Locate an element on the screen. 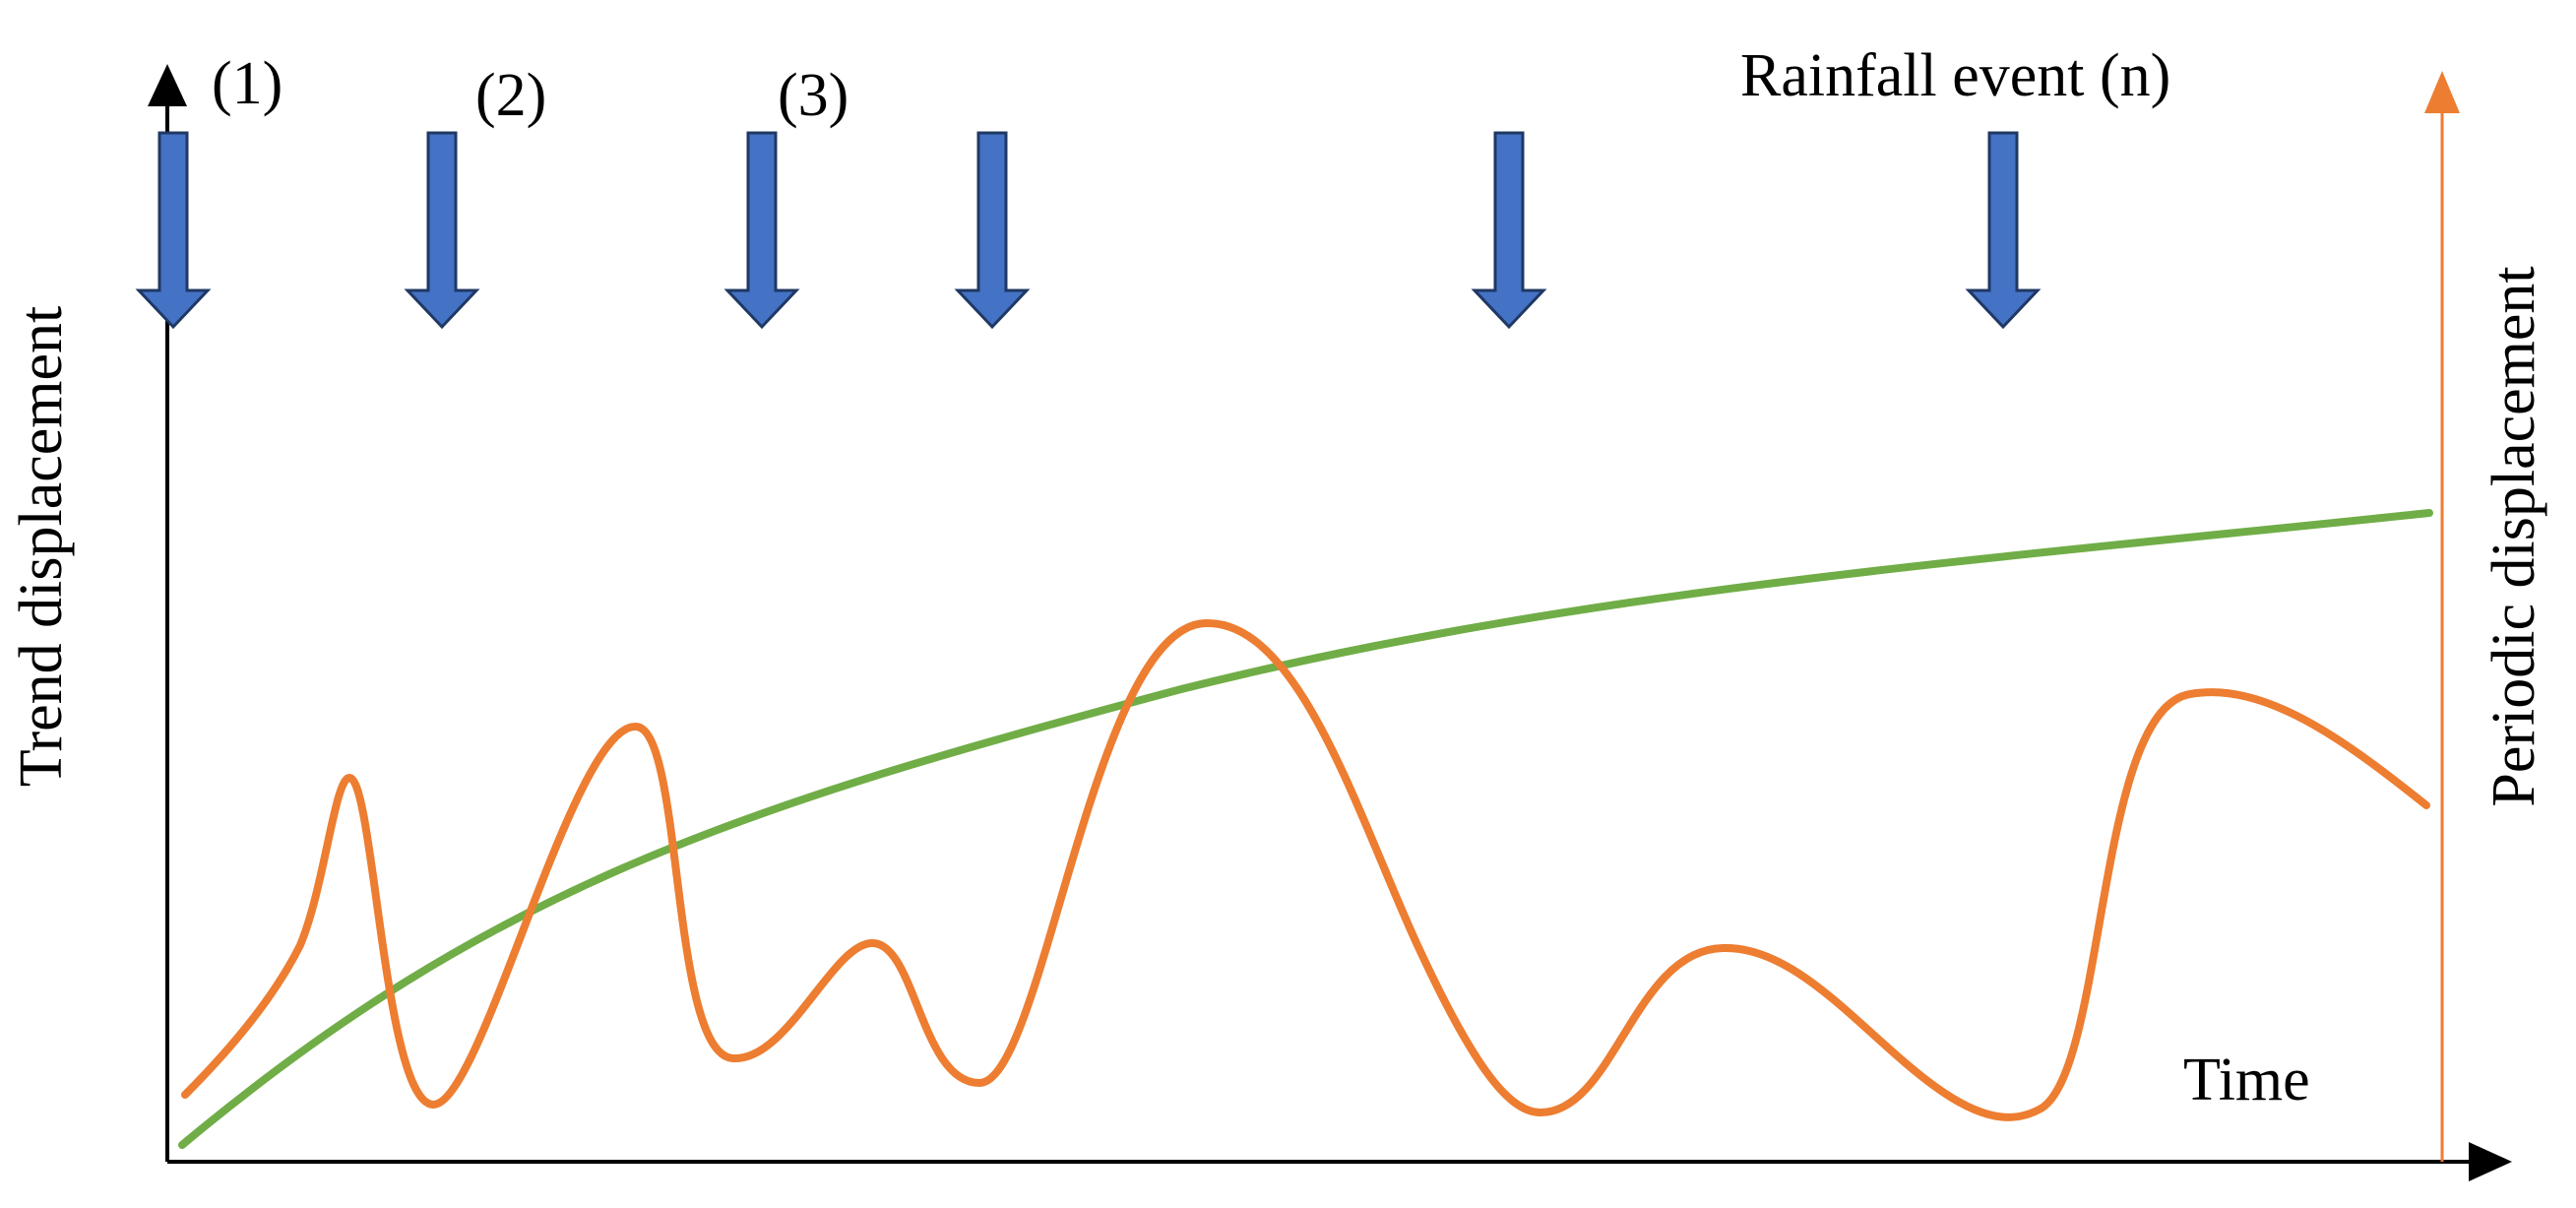 This screenshot has width=2576, height=1208. time-axis-label: Time is located at coordinates (2246, 1080).